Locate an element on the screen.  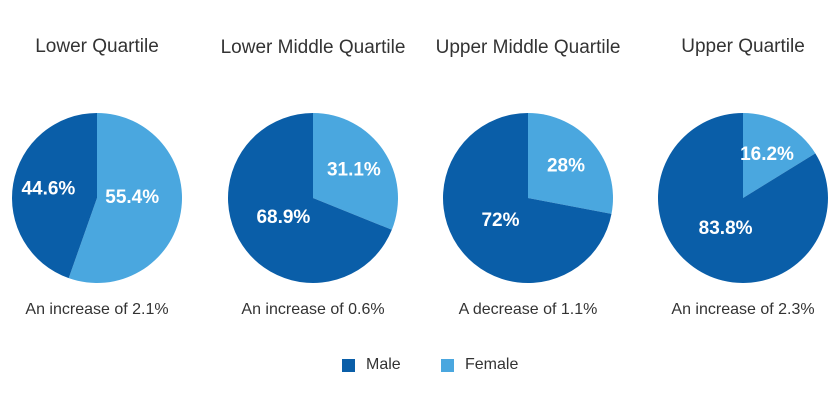
slice-label-female: 31.1% is located at coordinates (354, 169).